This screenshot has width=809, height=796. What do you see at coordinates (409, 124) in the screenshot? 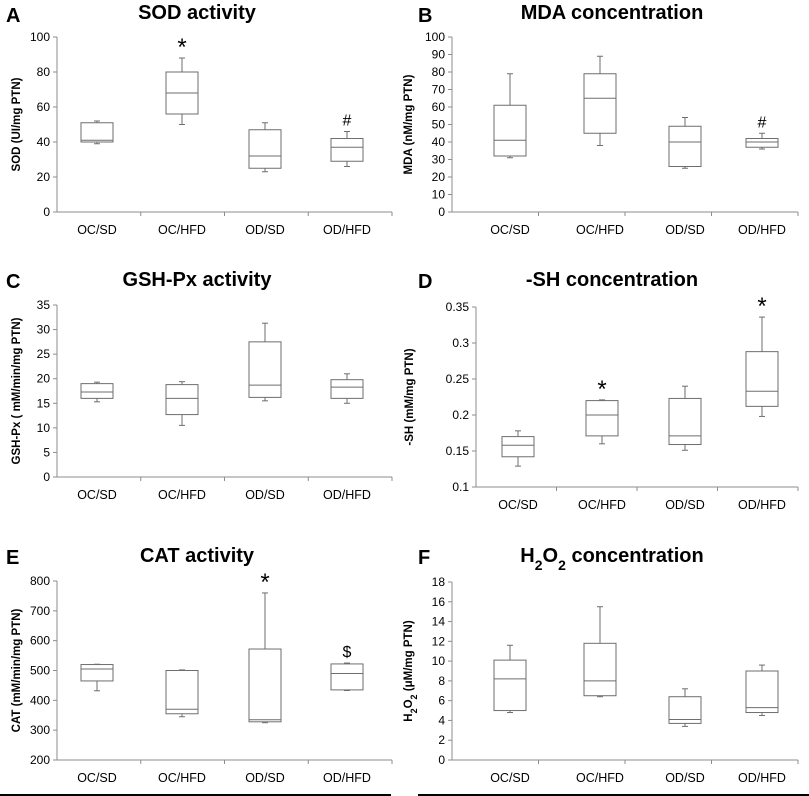
I see `y-axis-label: MDA (nM/mg PTN)` at bounding box center [409, 124].